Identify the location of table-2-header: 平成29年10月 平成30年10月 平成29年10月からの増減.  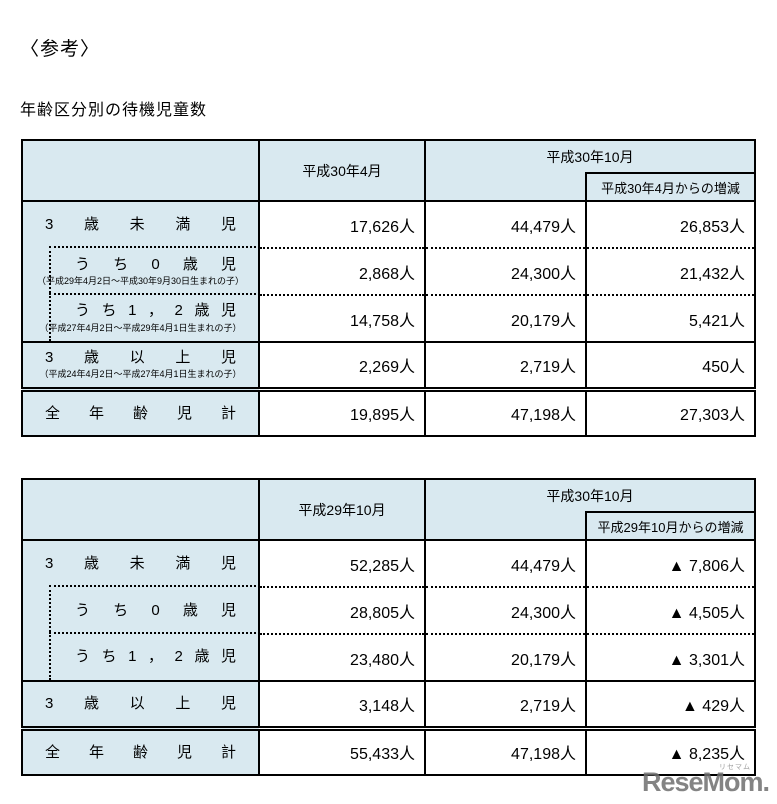
(388, 510).